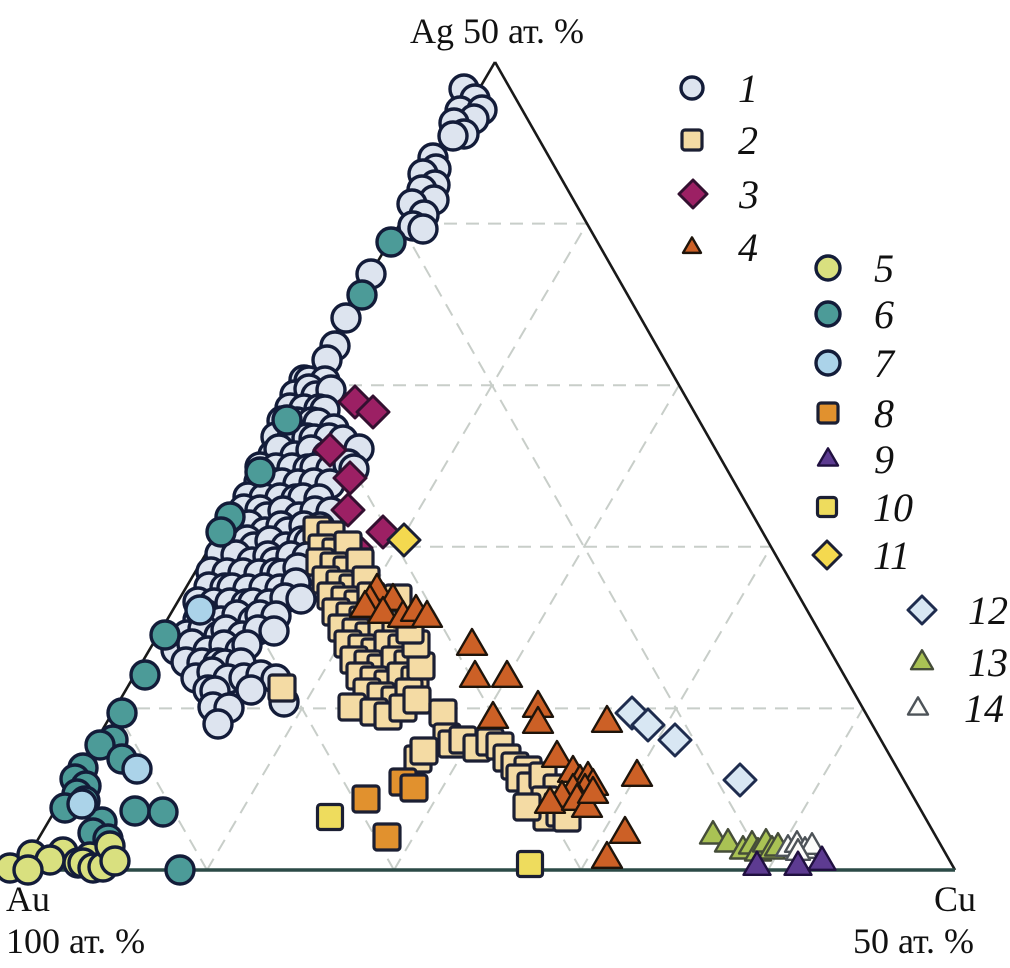 Image resolution: width=1010 pixels, height=968 pixels. I want to click on legend-item-1: 1, so click(718, 88).